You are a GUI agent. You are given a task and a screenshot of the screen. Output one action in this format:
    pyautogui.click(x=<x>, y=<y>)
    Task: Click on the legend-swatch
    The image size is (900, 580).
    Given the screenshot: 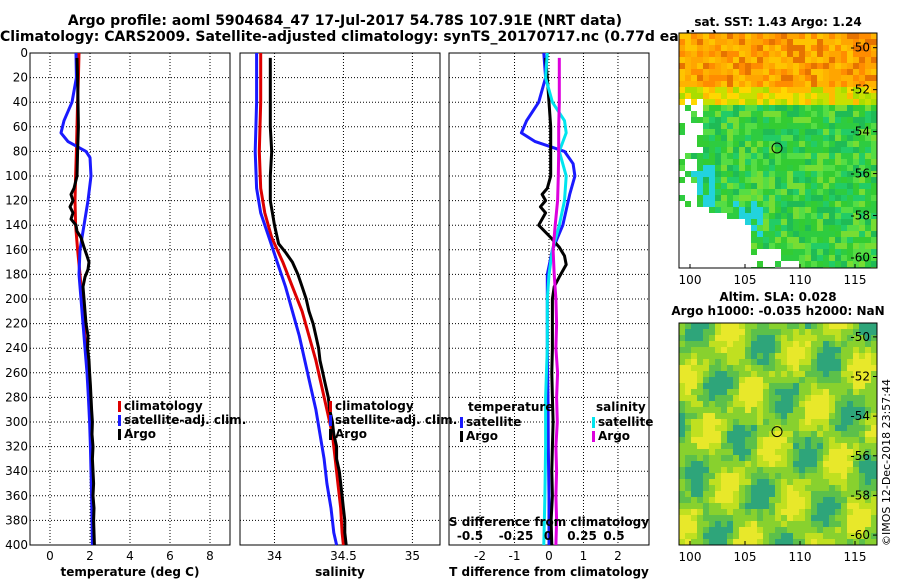 What is the action you would take?
    pyautogui.click(x=593, y=422)
    